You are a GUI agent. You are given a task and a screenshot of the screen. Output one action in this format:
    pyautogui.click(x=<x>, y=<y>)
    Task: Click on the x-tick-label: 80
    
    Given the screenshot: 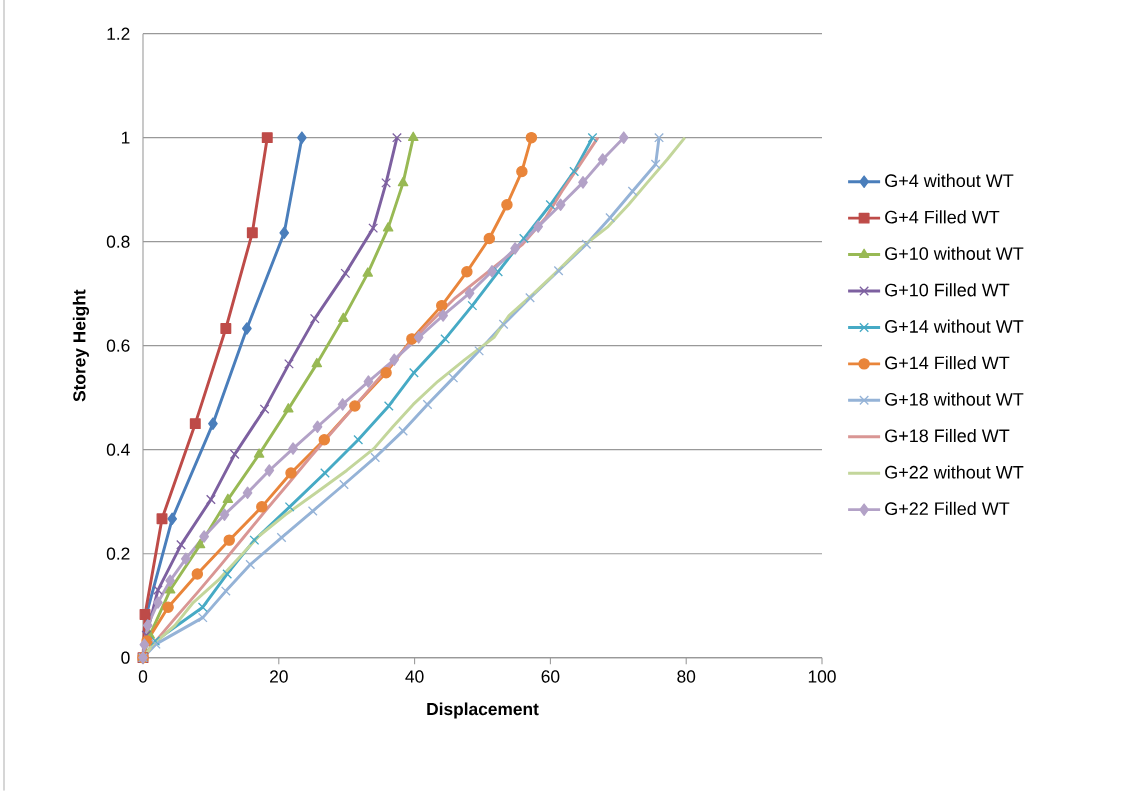 What is the action you would take?
    pyautogui.click(x=686, y=676)
    